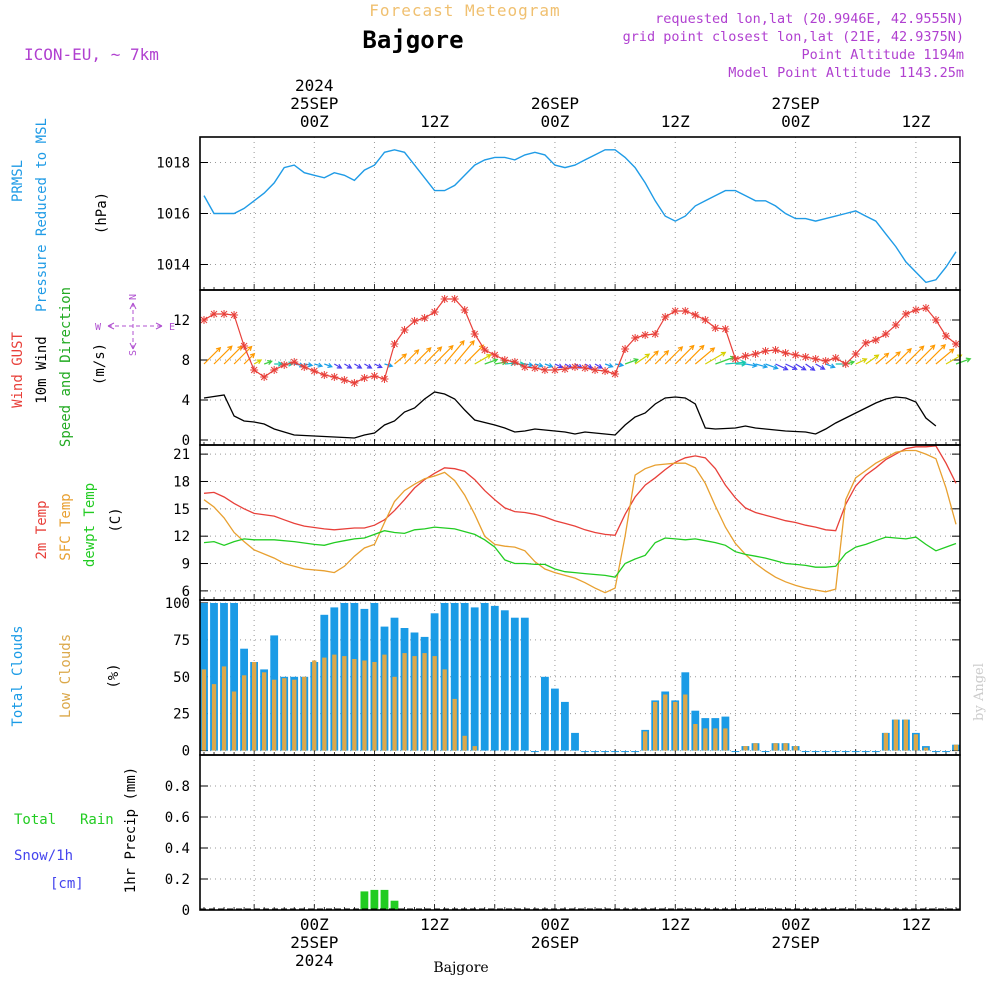 The image size is (1000, 1000). Describe the element at coordinates (173, 164) in the screenshot. I see `y-tick-label: 1018` at that location.